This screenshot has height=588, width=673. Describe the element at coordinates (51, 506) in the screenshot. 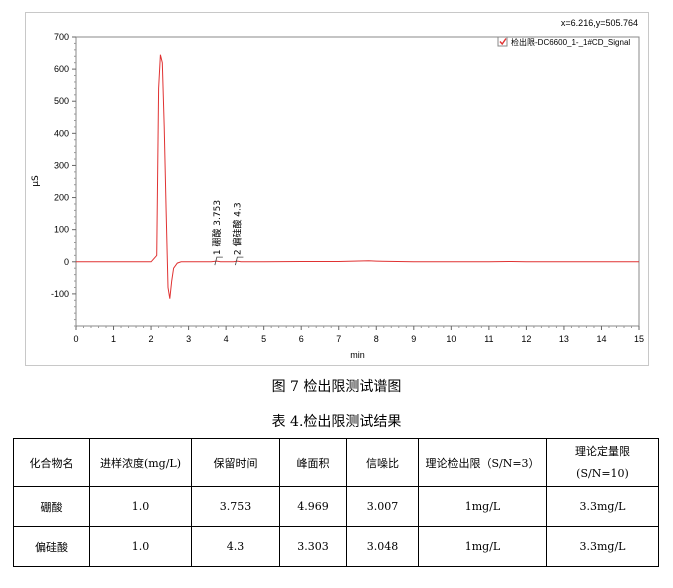

I see `cell-compound: 硼酸` at that location.